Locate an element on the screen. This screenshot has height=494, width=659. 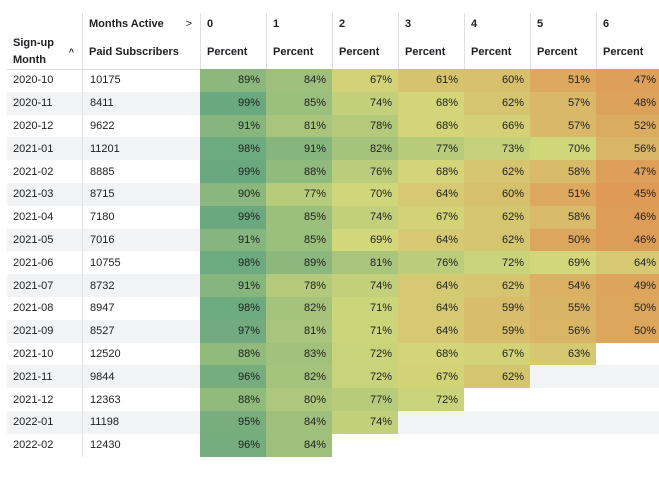
month-column-header-2: 2 is located at coordinates (365, 24).